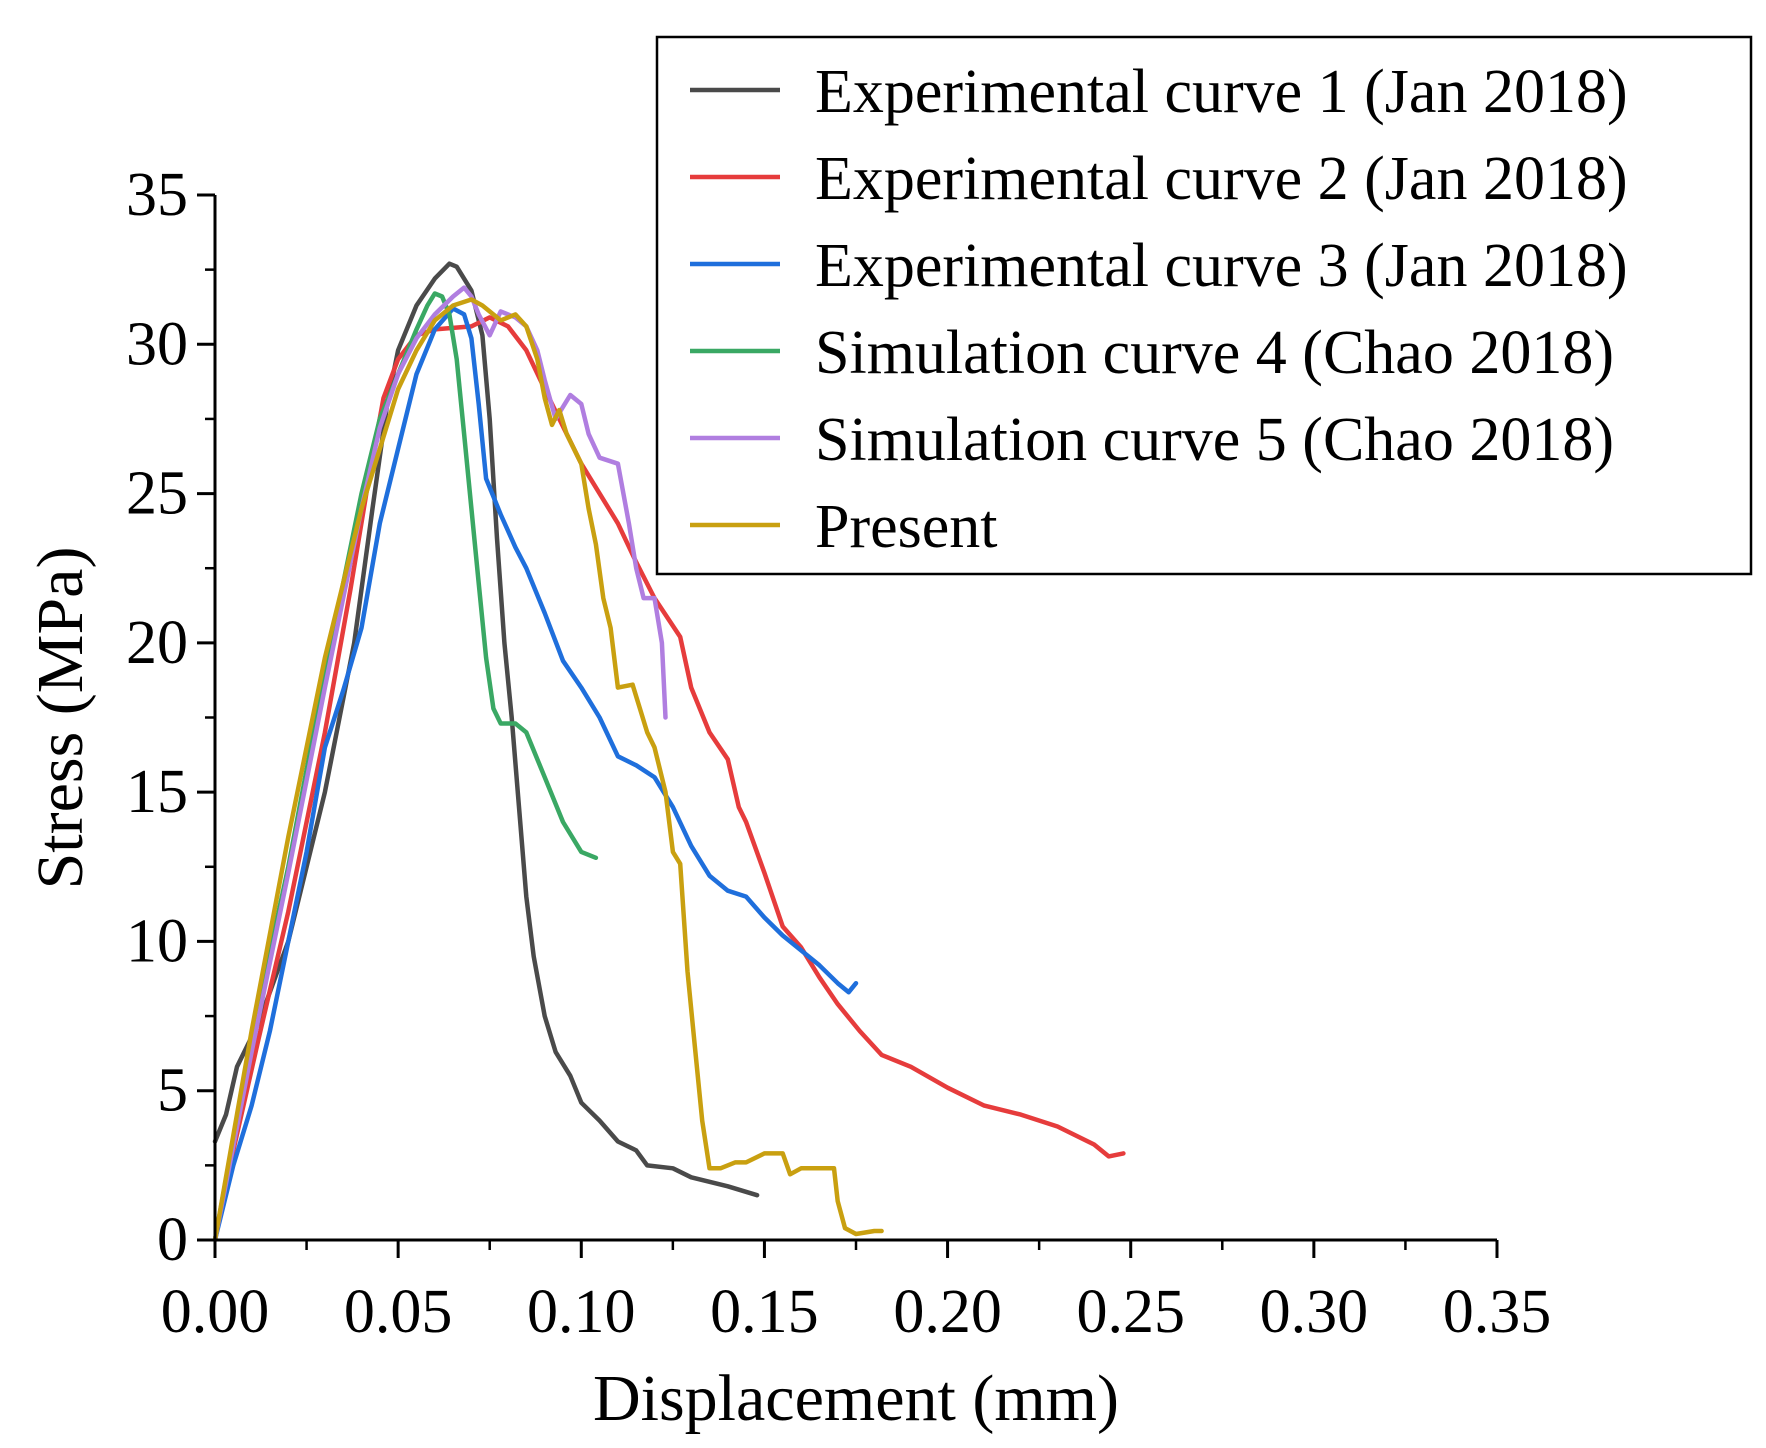 The image size is (1766, 1448). What do you see at coordinates (1221, 266) in the screenshot?
I see `legend-label-3: Experimental curve 3 (Jan 2018)` at bounding box center [1221, 266].